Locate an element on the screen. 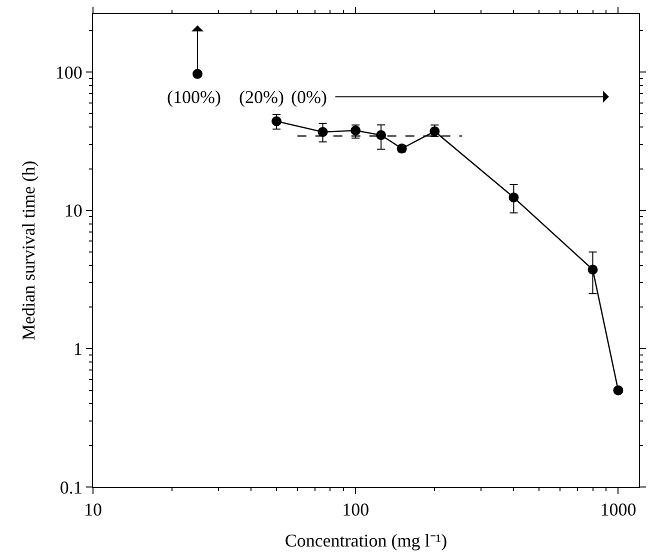  x-tick-label: 1000 is located at coordinates (618, 510).